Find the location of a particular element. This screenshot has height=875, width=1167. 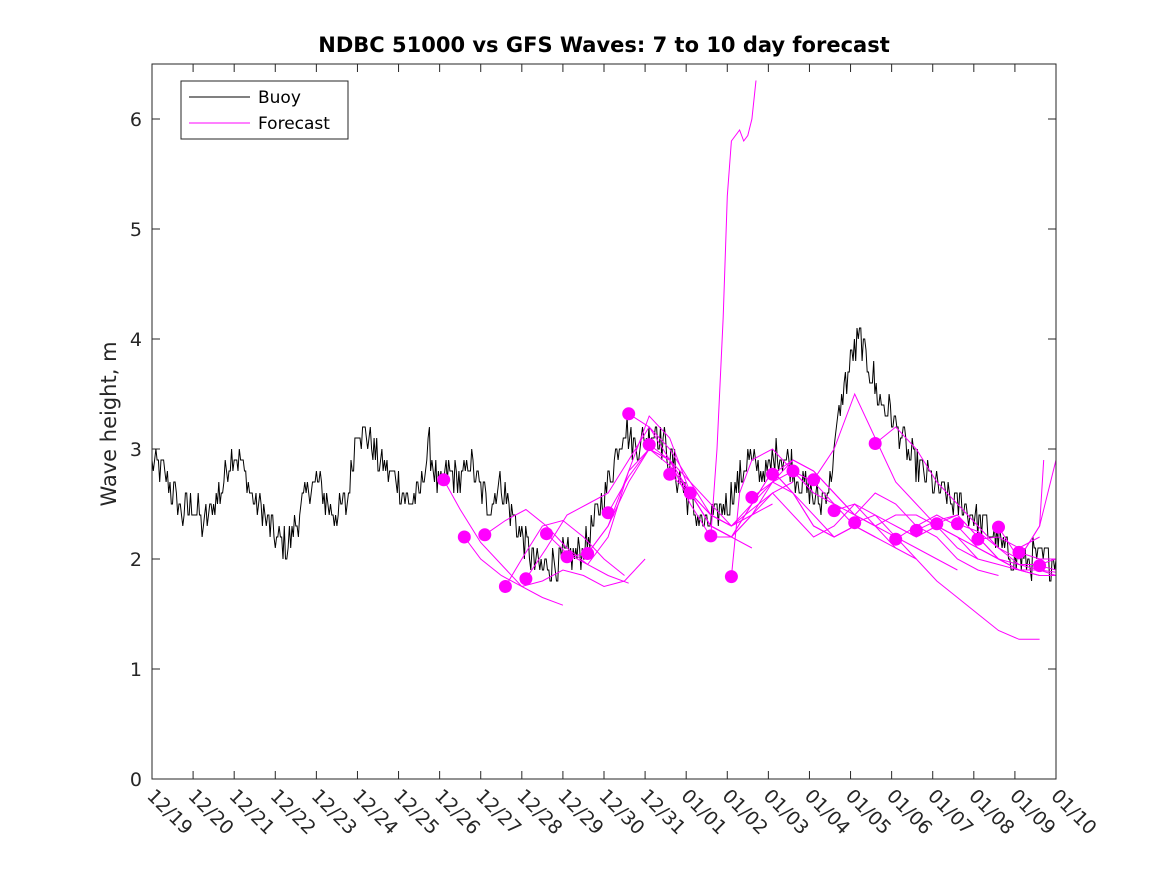

y-tick-label: 6 is located at coordinates (136, 120).